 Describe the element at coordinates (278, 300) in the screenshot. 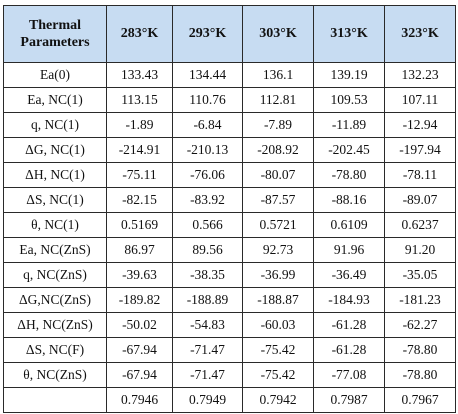

I see `value-cell: -188.87` at that location.